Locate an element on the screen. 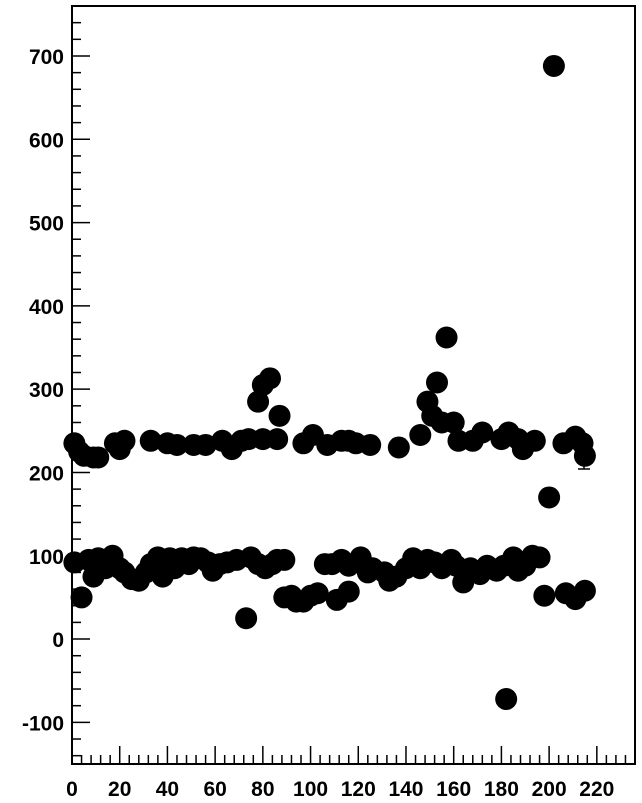  x-axis-ticks is located at coordinates (353, 755).